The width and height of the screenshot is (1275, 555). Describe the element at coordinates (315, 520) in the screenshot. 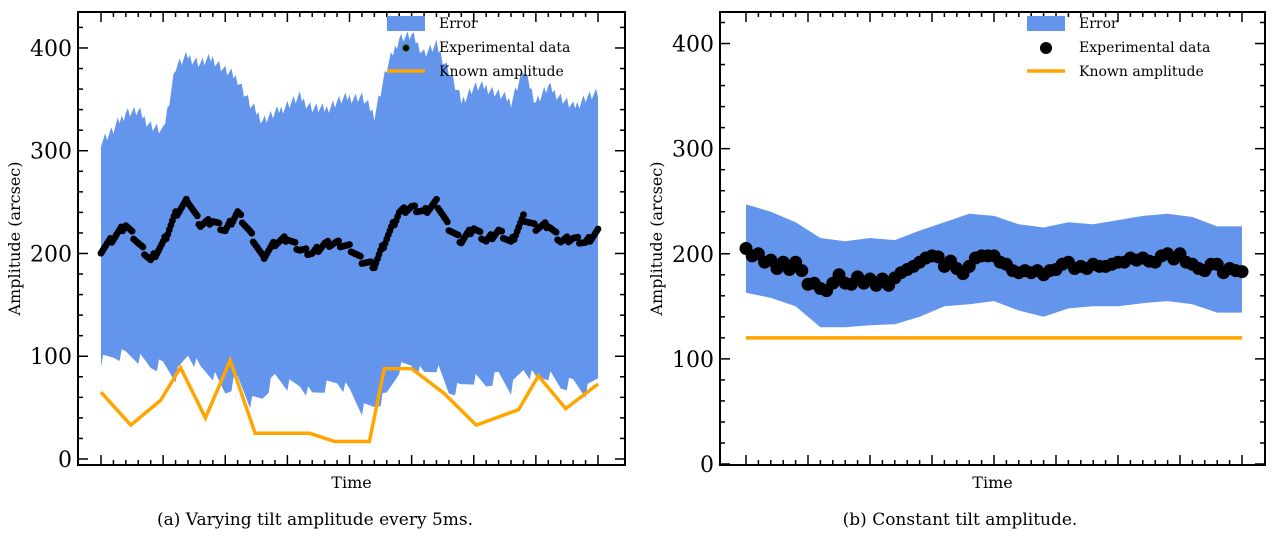

I see `caption-a: (a) Varying tilt amplitude every 5ms.` at that location.